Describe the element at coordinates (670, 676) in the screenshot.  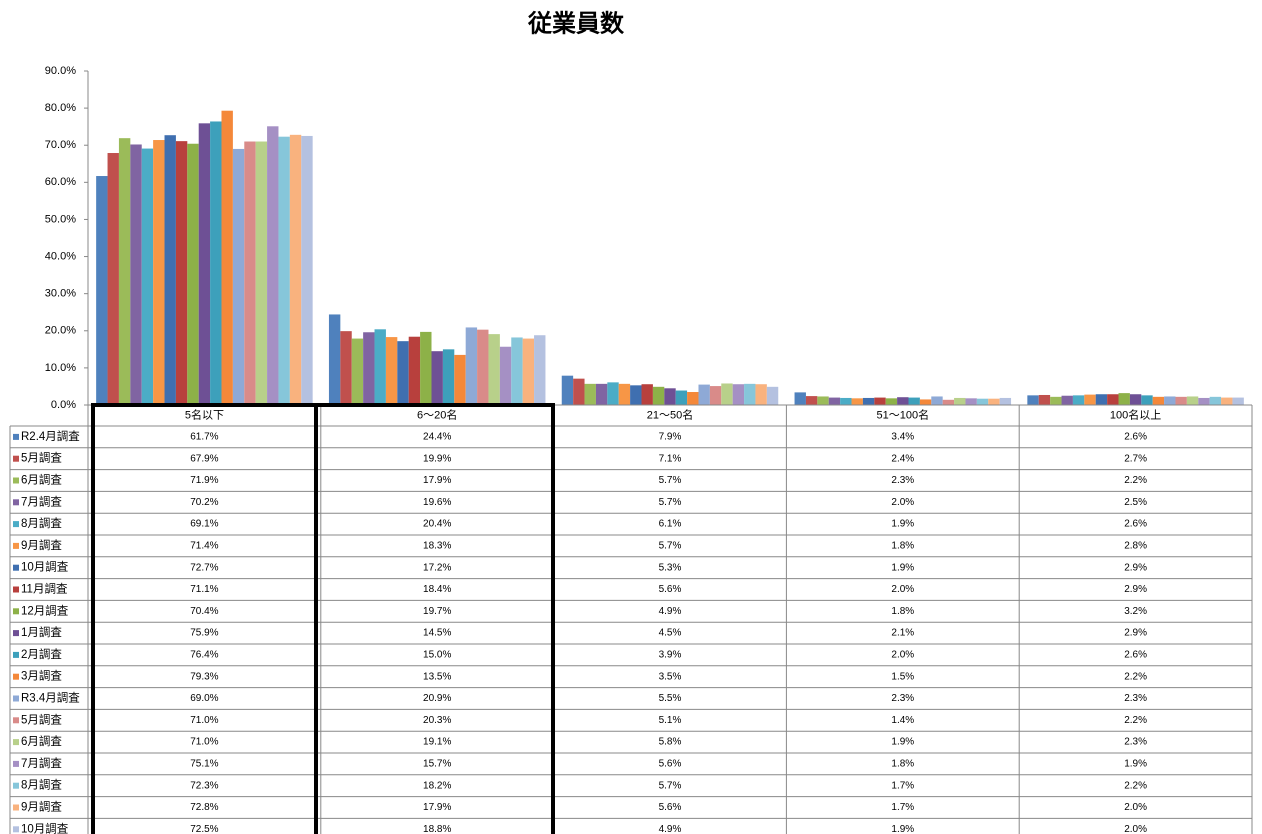
I see `table-cell: 3.5%` at that location.